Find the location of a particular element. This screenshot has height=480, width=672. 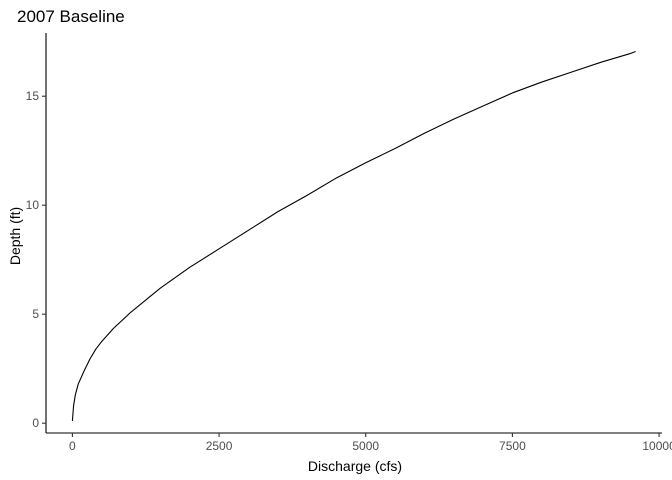

y-tick-label: 10 is located at coordinates (33, 205).